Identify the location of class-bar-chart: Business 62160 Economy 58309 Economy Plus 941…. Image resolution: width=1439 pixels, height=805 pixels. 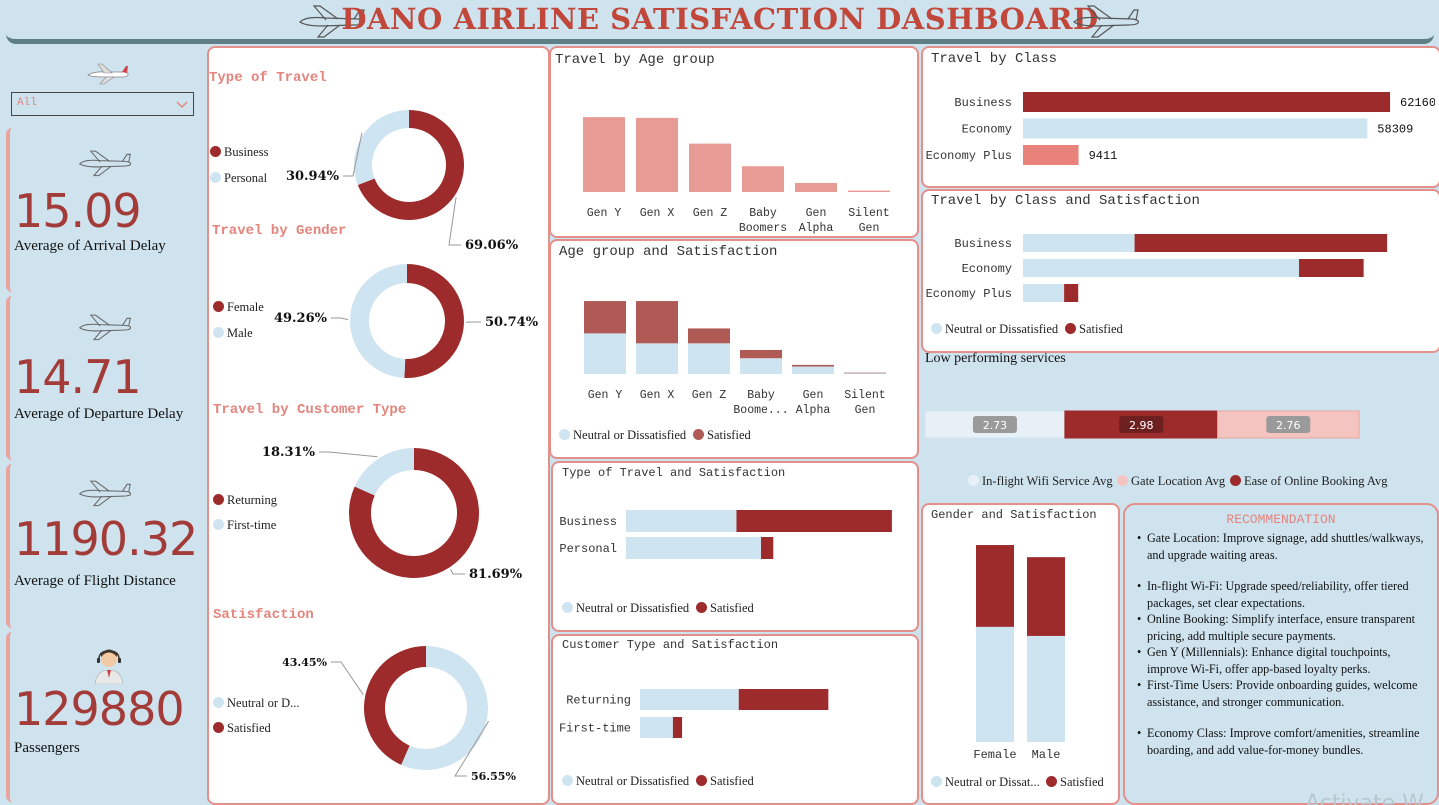
(1179, 129).